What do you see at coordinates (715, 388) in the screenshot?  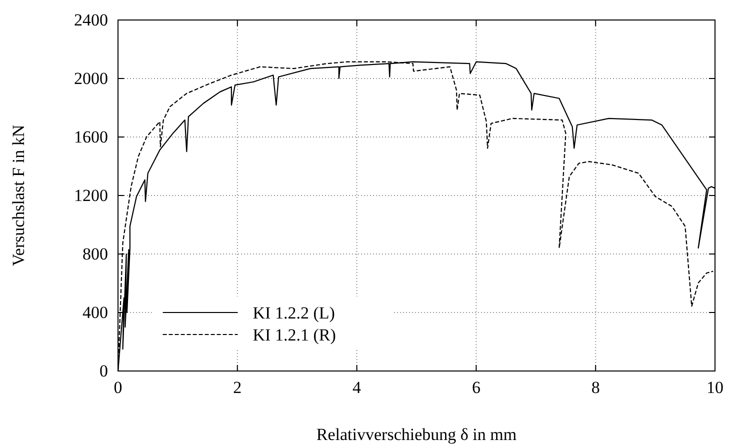 I see `x-tick-label: 10` at bounding box center [715, 388].